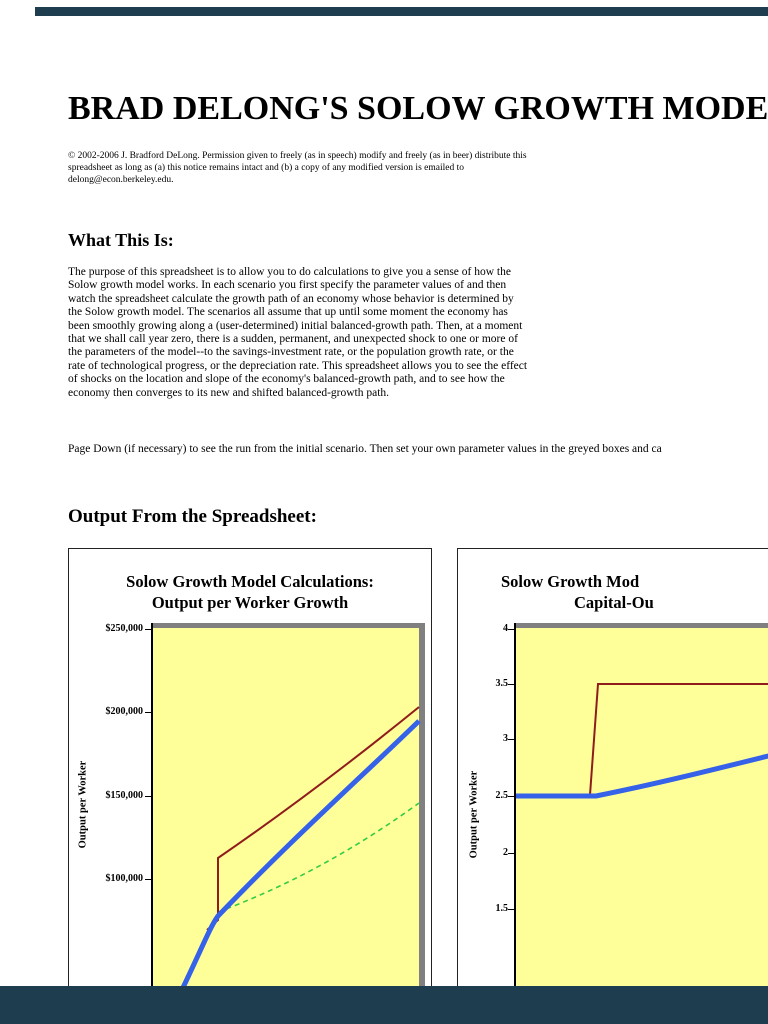 This screenshot has width=768, height=1024. Describe the element at coordinates (124, 628) in the screenshot. I see `chart1-ytick-250000: $250,000` at that location.